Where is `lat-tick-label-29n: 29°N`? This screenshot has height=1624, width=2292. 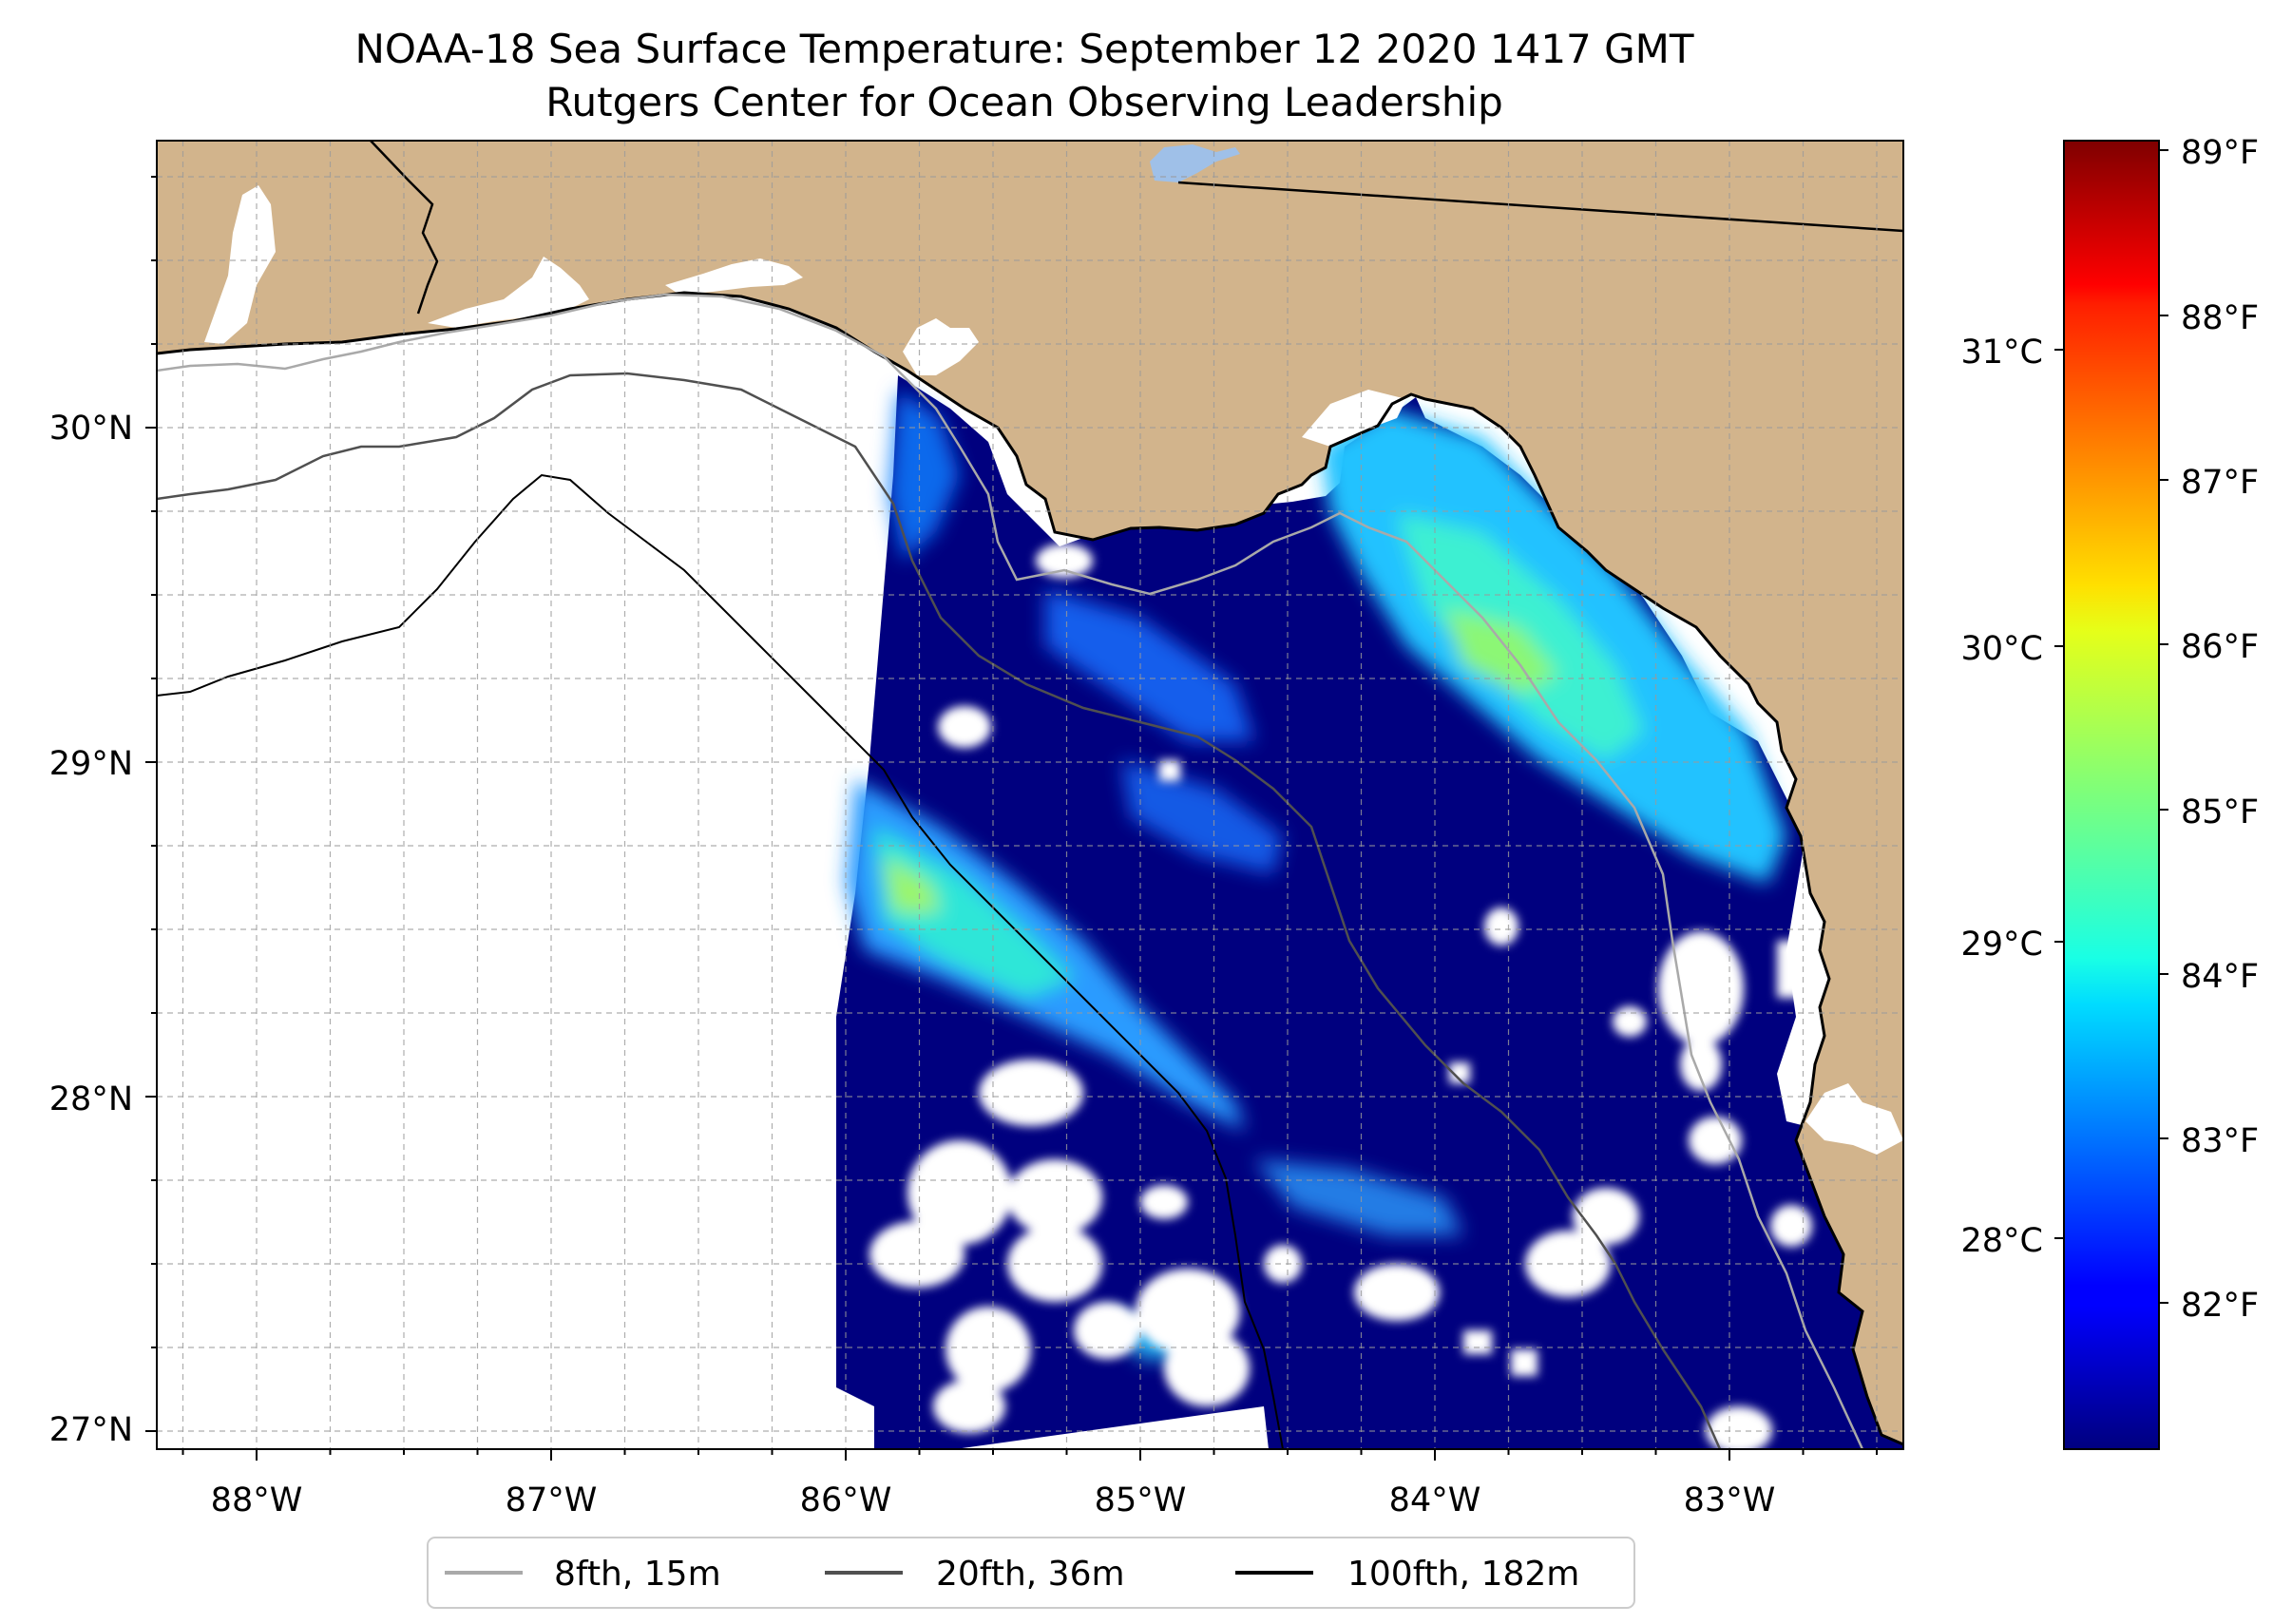
lat-tick-label-29n: 29°N is located at coordinates (91, 764).